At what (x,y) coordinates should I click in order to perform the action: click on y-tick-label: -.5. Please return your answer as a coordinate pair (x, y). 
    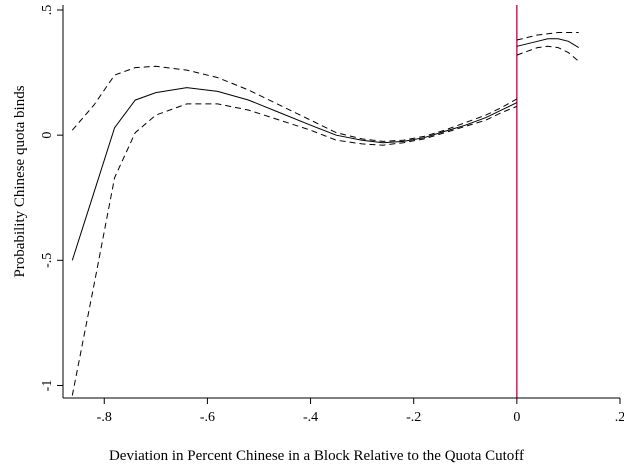
    Looking at the image, I should click on (47, 260).